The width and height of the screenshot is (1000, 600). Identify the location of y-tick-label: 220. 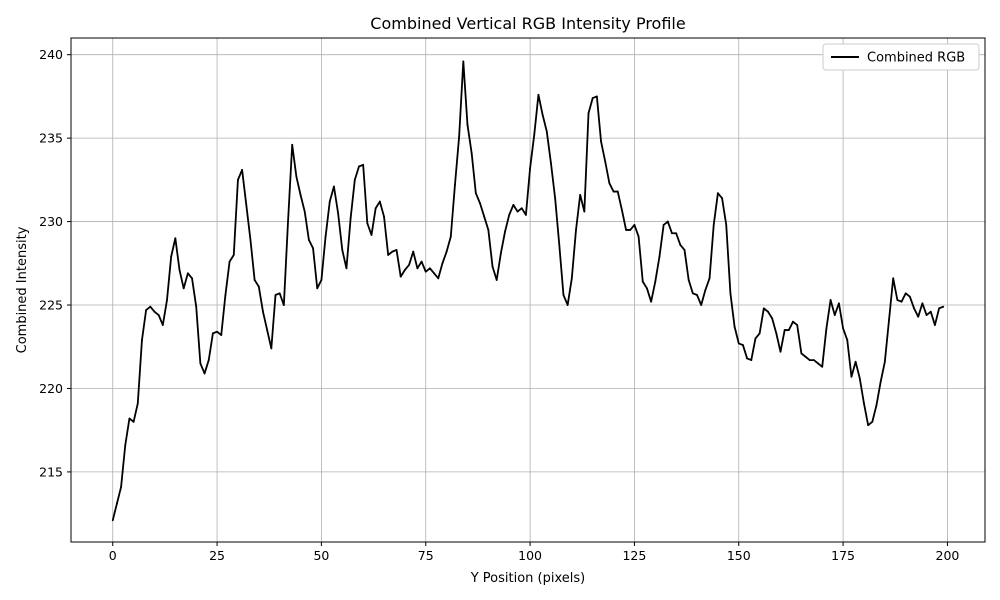
(51, 388).